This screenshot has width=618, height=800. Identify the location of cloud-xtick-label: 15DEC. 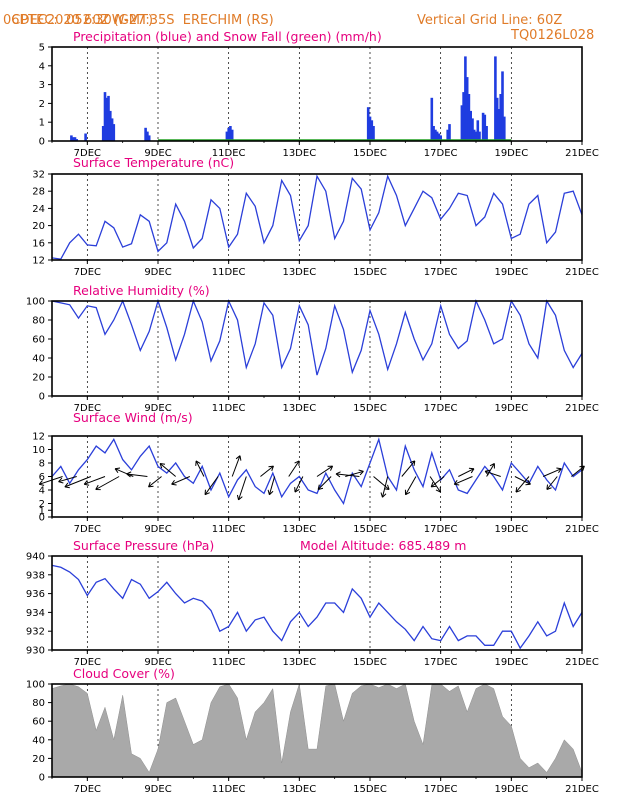
(370, 789).